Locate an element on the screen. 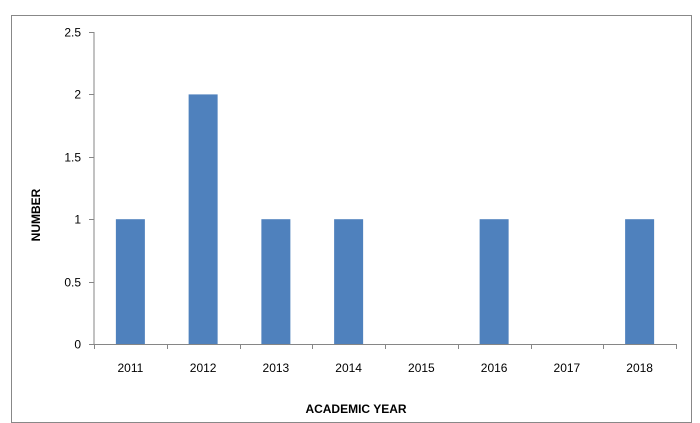 Image resolution: width=700 pixels, height=423 pixels. bar-2013 is located at coordinates (276, 281).